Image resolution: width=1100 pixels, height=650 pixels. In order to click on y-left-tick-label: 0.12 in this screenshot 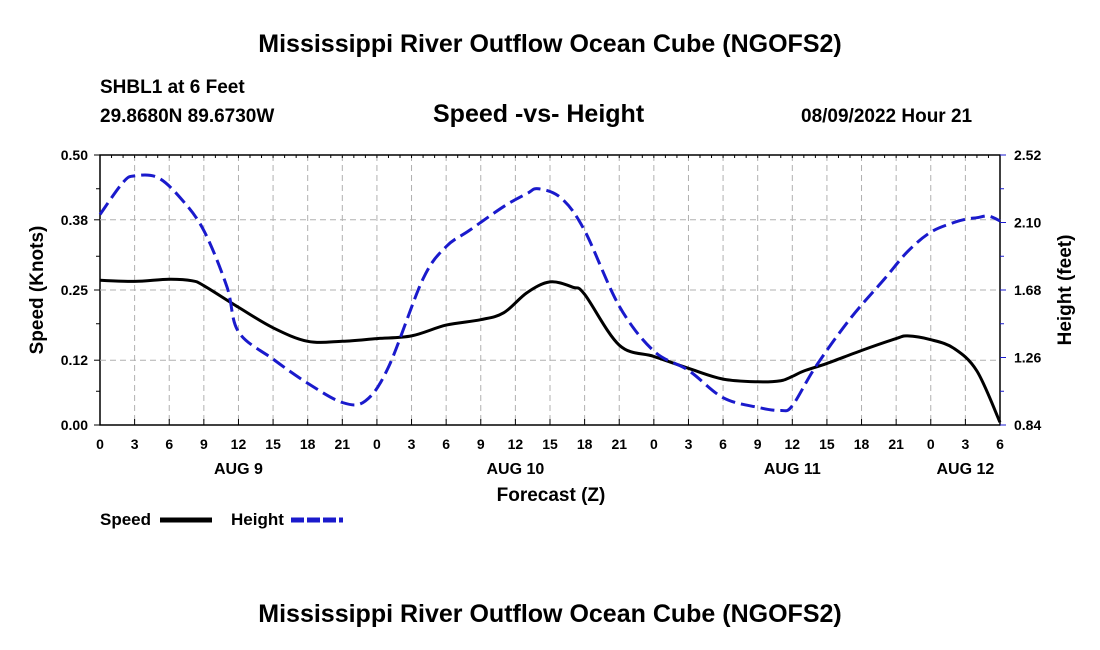, I will do `click(74, 360)`.